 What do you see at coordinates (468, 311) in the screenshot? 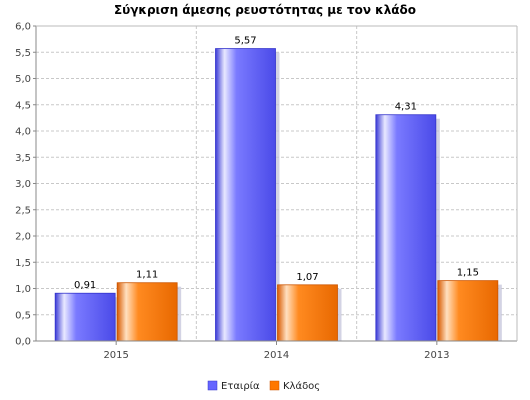
I see `bar-sector-2013` at bounding box center [468, 311].